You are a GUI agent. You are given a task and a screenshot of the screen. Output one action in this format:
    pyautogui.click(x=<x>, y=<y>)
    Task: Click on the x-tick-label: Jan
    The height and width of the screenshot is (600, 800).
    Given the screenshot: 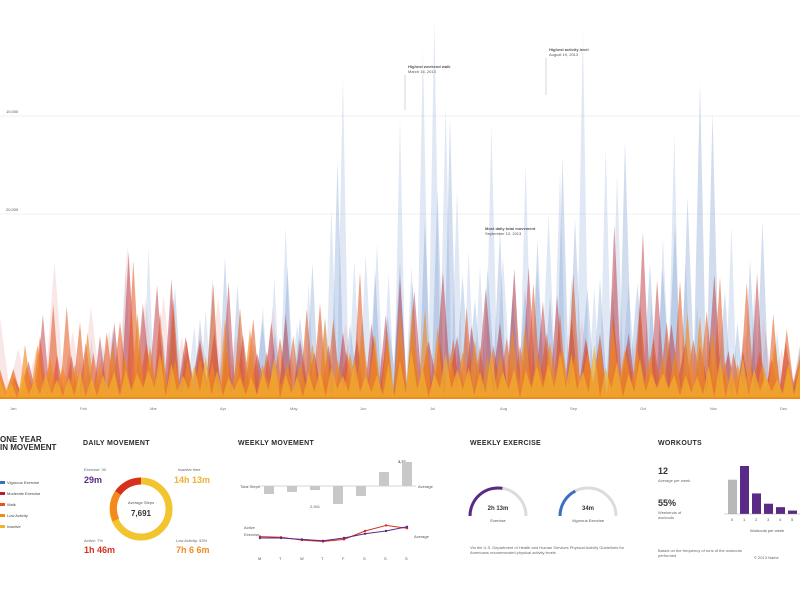 What is the action you would take?
    pyautogui.click(x=13, y=408)
    